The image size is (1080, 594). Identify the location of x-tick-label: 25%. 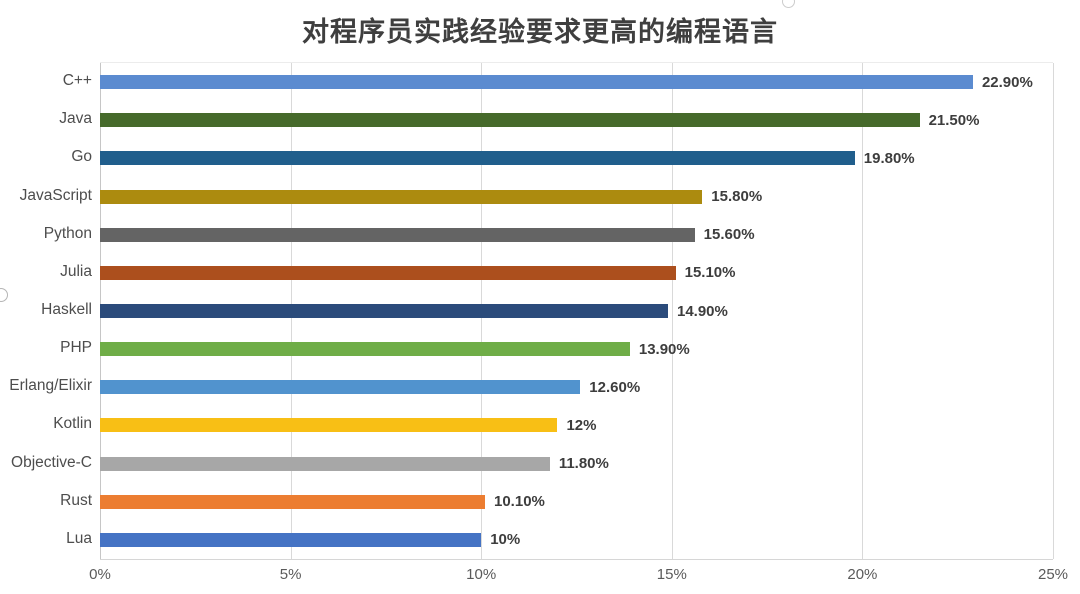
(1053, 574).